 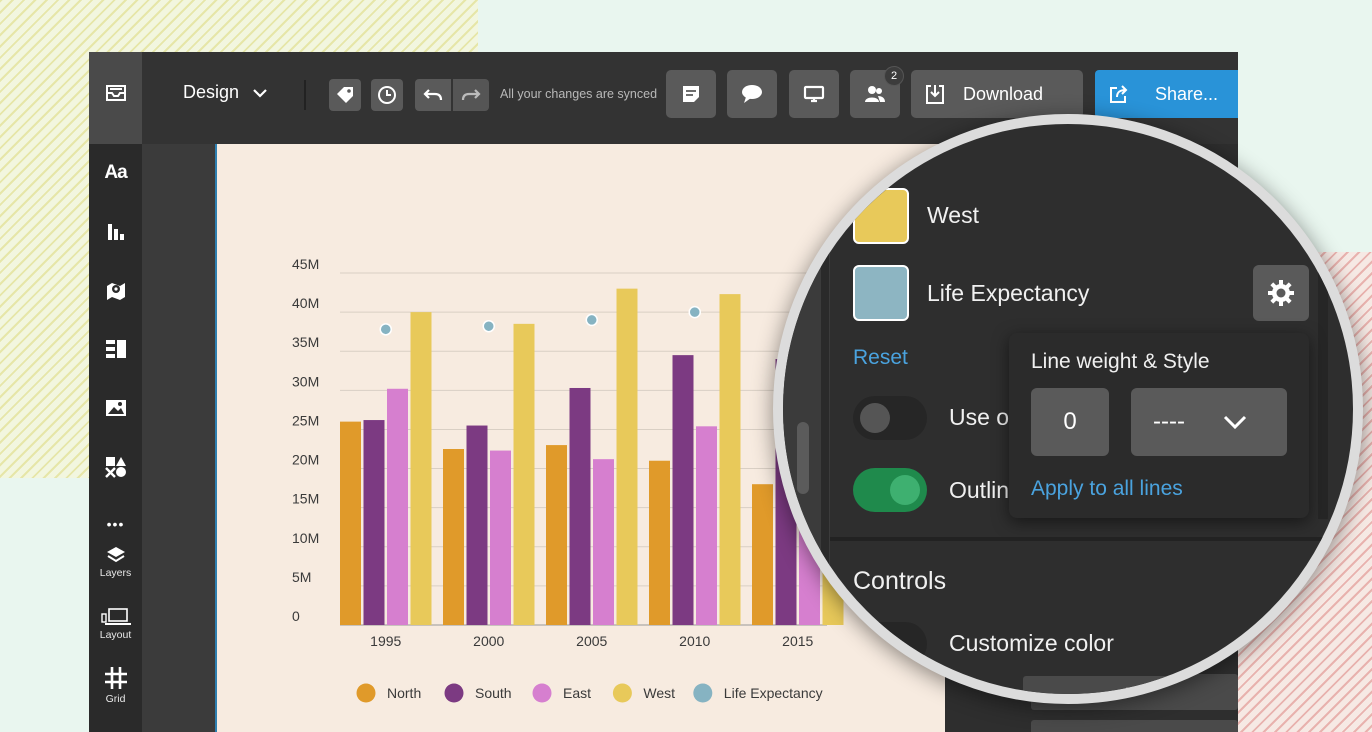 I want to click on reset-link: Reset, so click(x=880, y=357).